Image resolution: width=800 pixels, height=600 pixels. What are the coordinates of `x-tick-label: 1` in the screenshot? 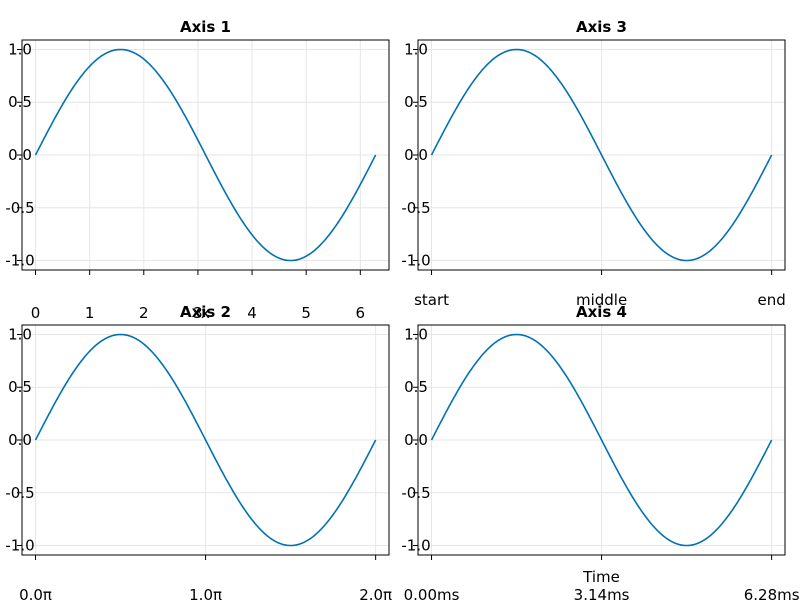 It's located at (90, 313).